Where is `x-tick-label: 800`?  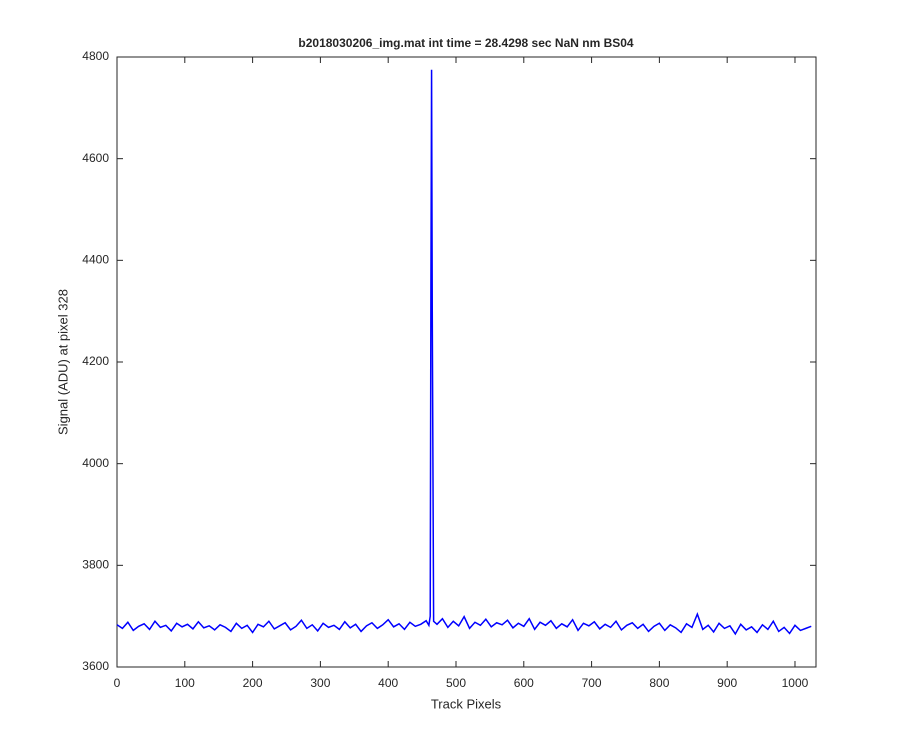
x-tick-label: 800 is located at coordinates (659, 683).